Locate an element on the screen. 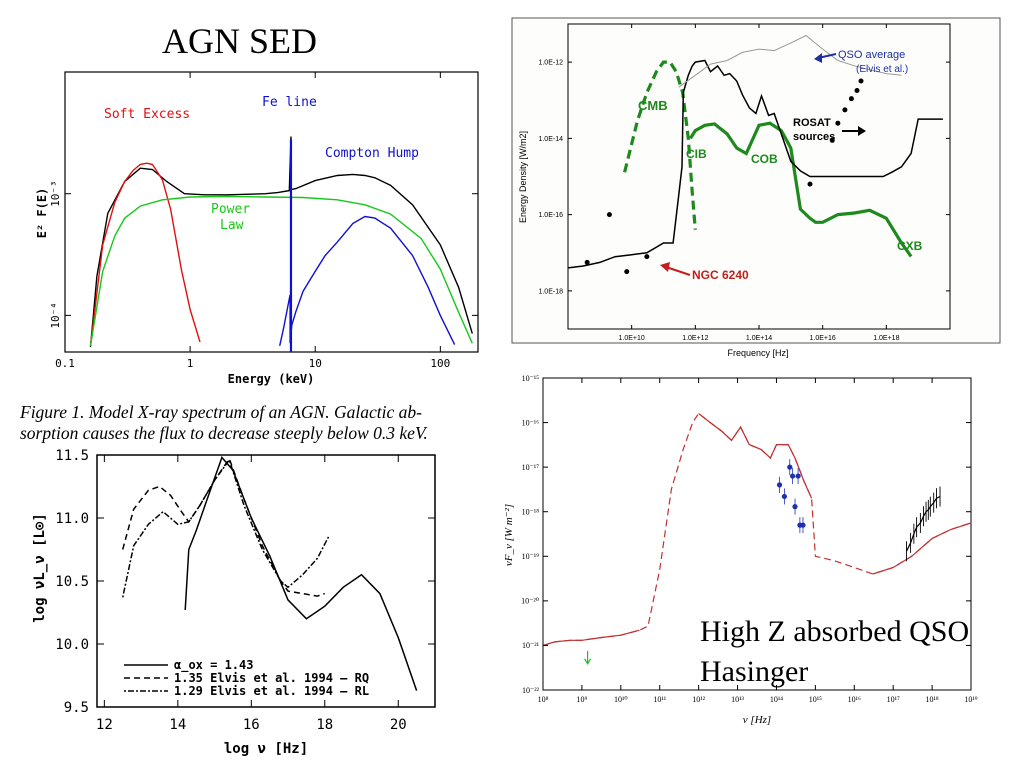 This screenshot has height=768, width=1024. cmb-curve is located at coordinates (660, 145).